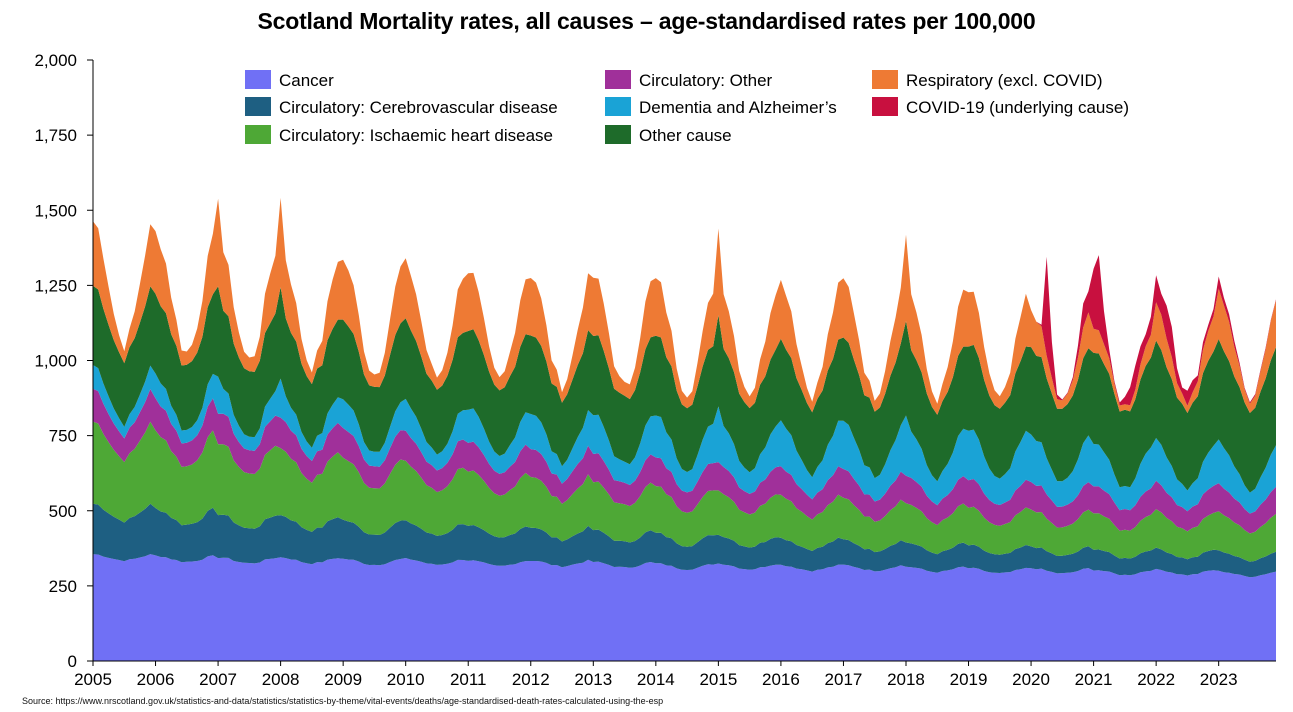  What do you see at coordinates (63, 436) in the screenshot?
I see `y-tick-label: 750` at bounding box center [63, 436].